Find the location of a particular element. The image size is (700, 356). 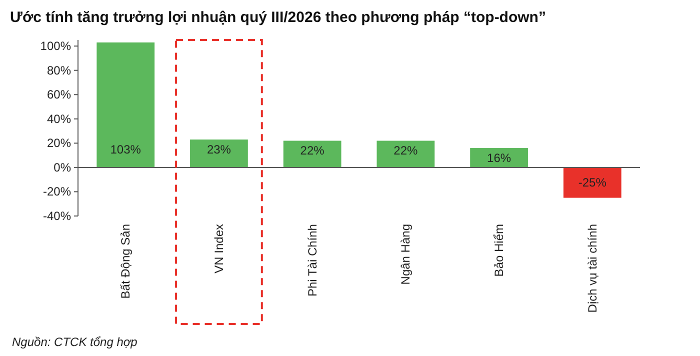

y-tick-label: 60% is located at coordinates (59, 95).